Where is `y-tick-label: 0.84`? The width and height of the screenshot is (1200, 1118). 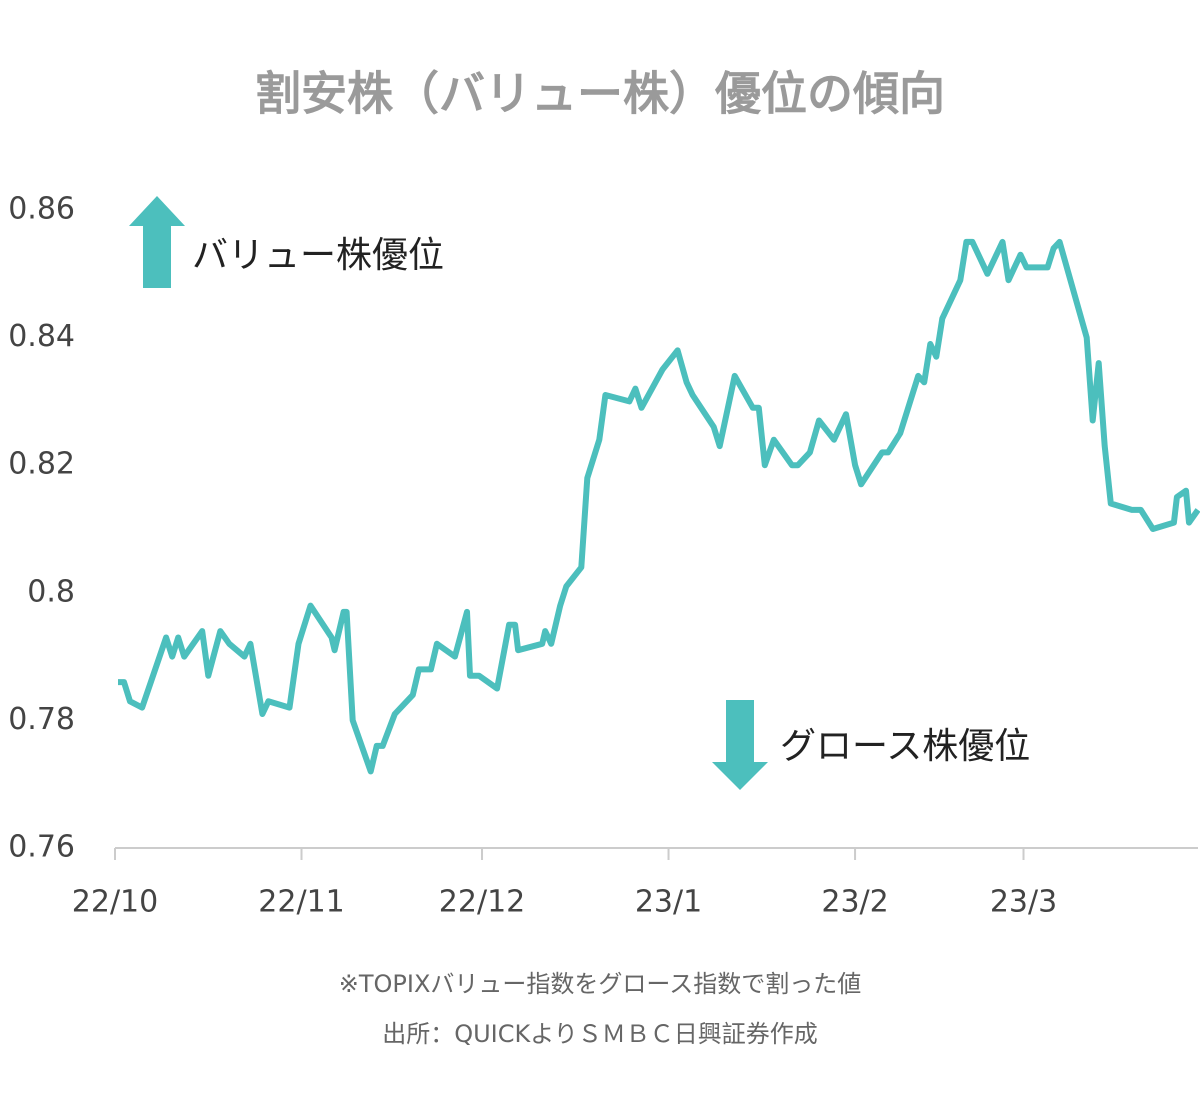
y-tick-label: 0.84 is located at coordinates (41, 336).